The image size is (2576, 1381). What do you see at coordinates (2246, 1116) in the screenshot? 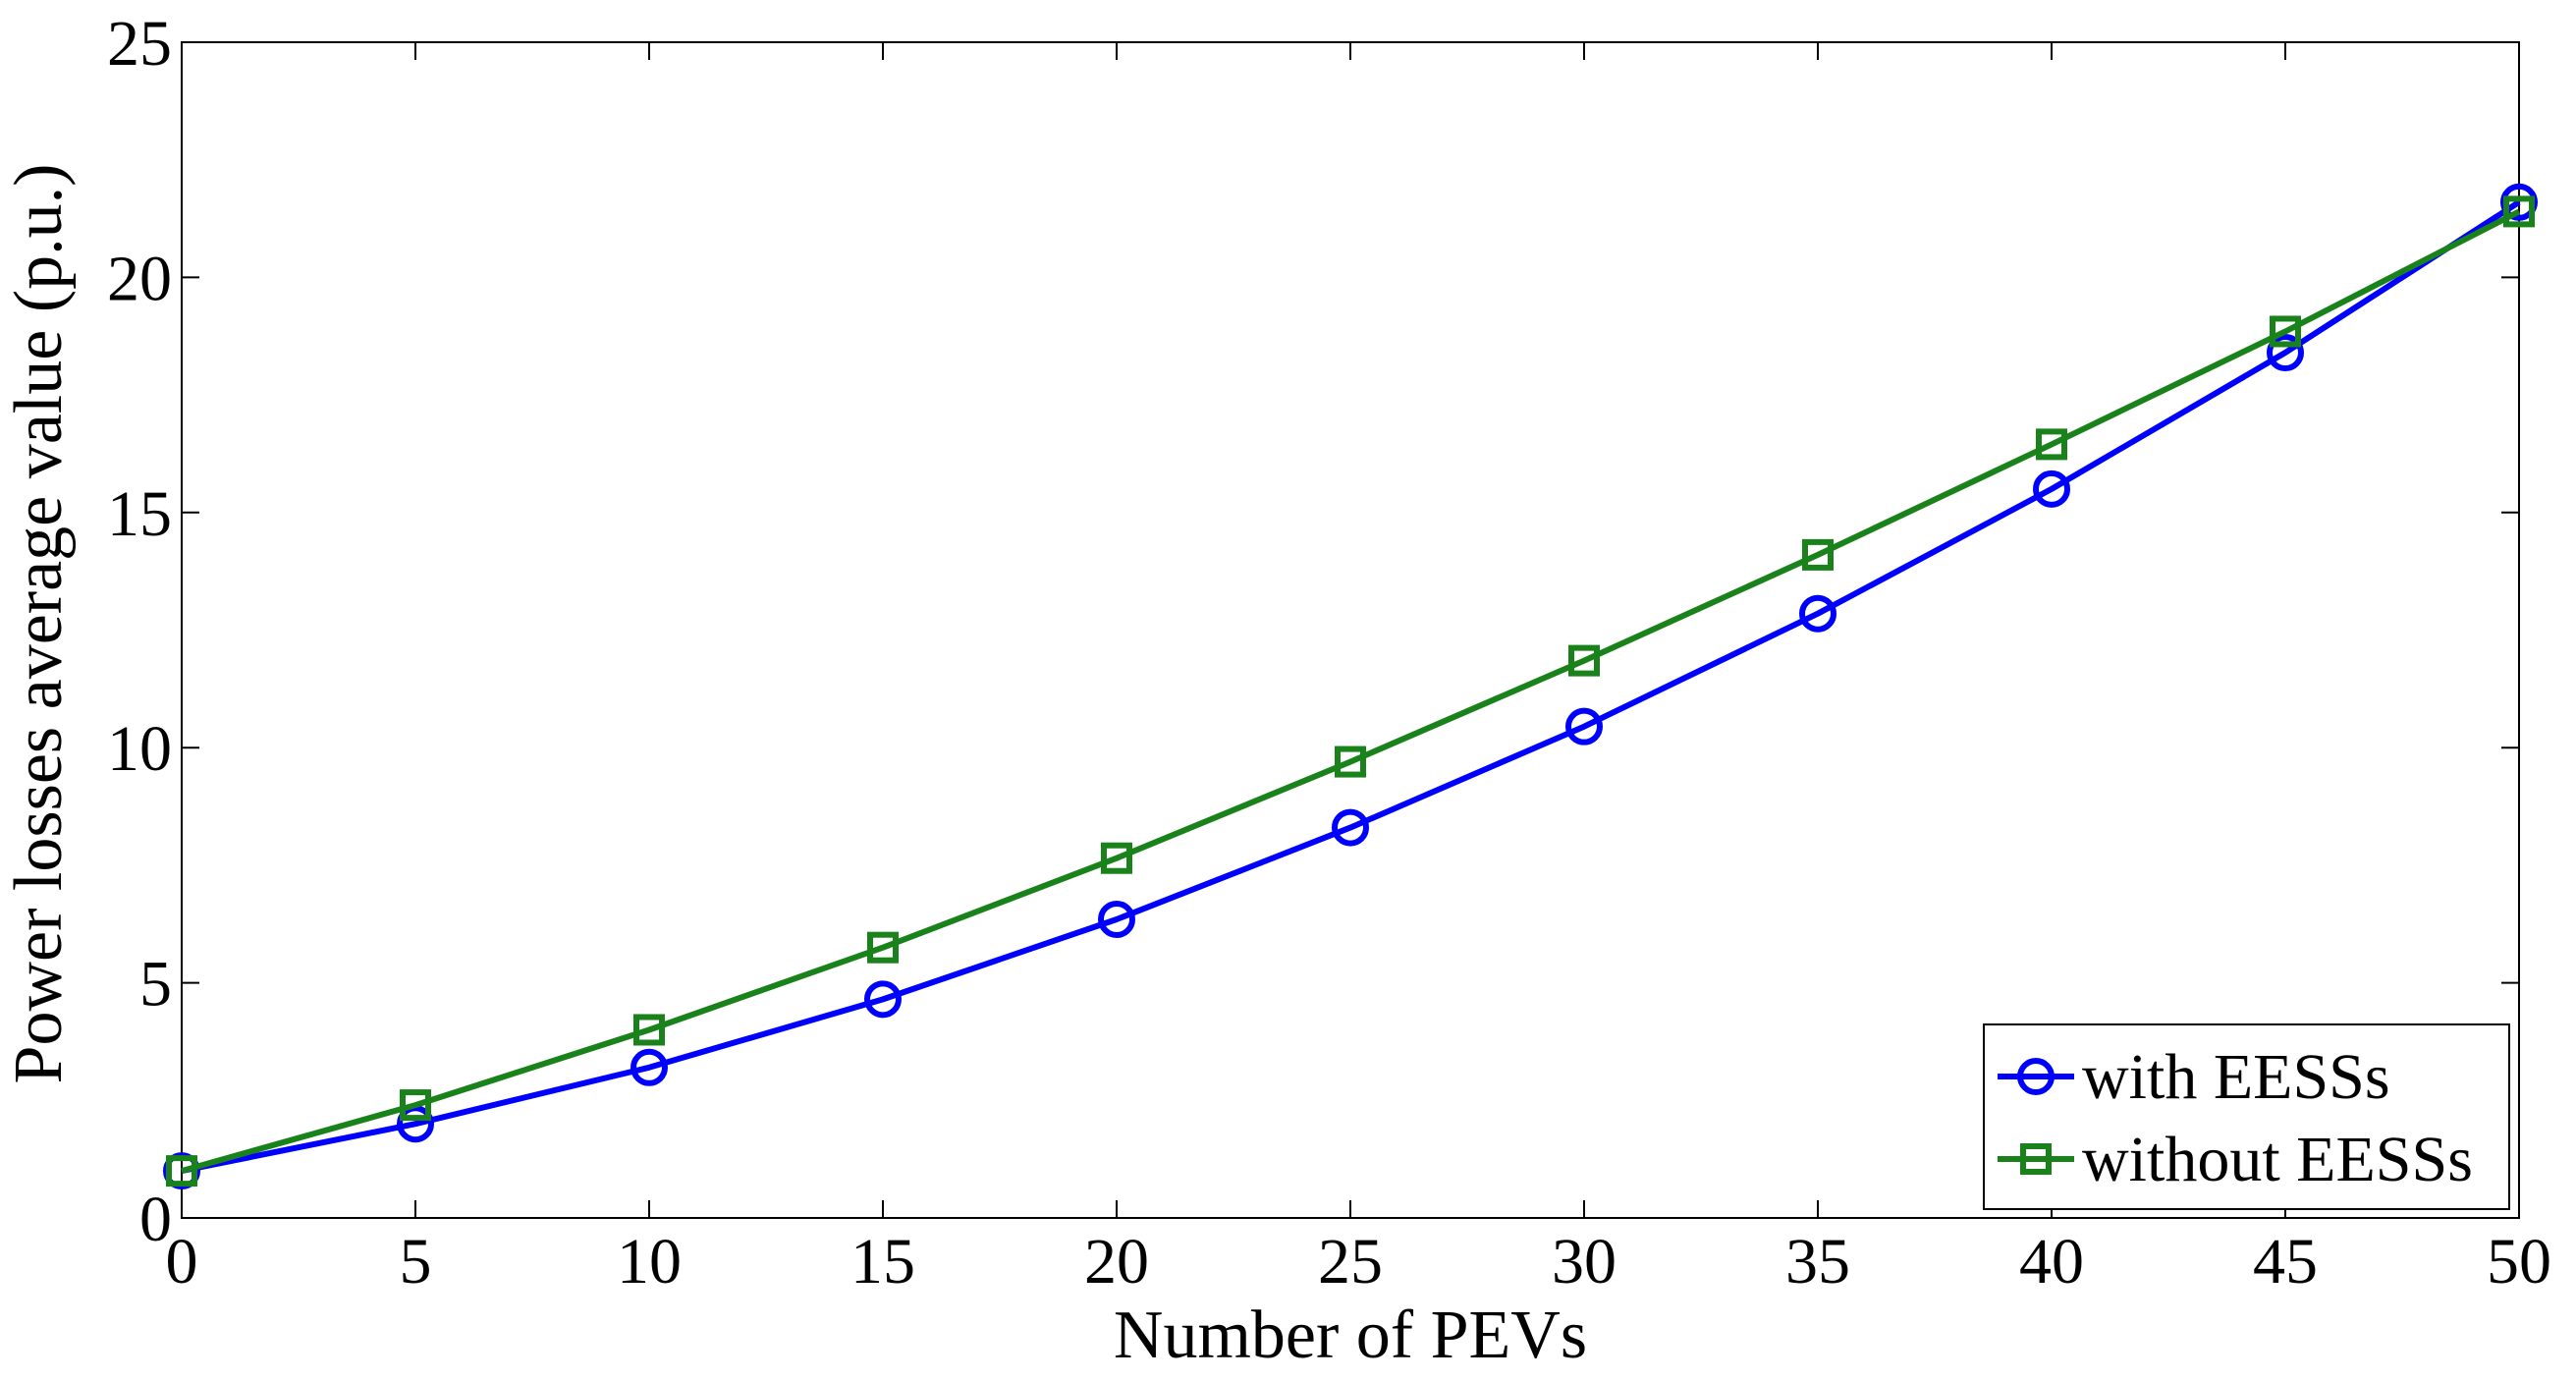
I see `legend-box` at bounding box center [2246, 1116].